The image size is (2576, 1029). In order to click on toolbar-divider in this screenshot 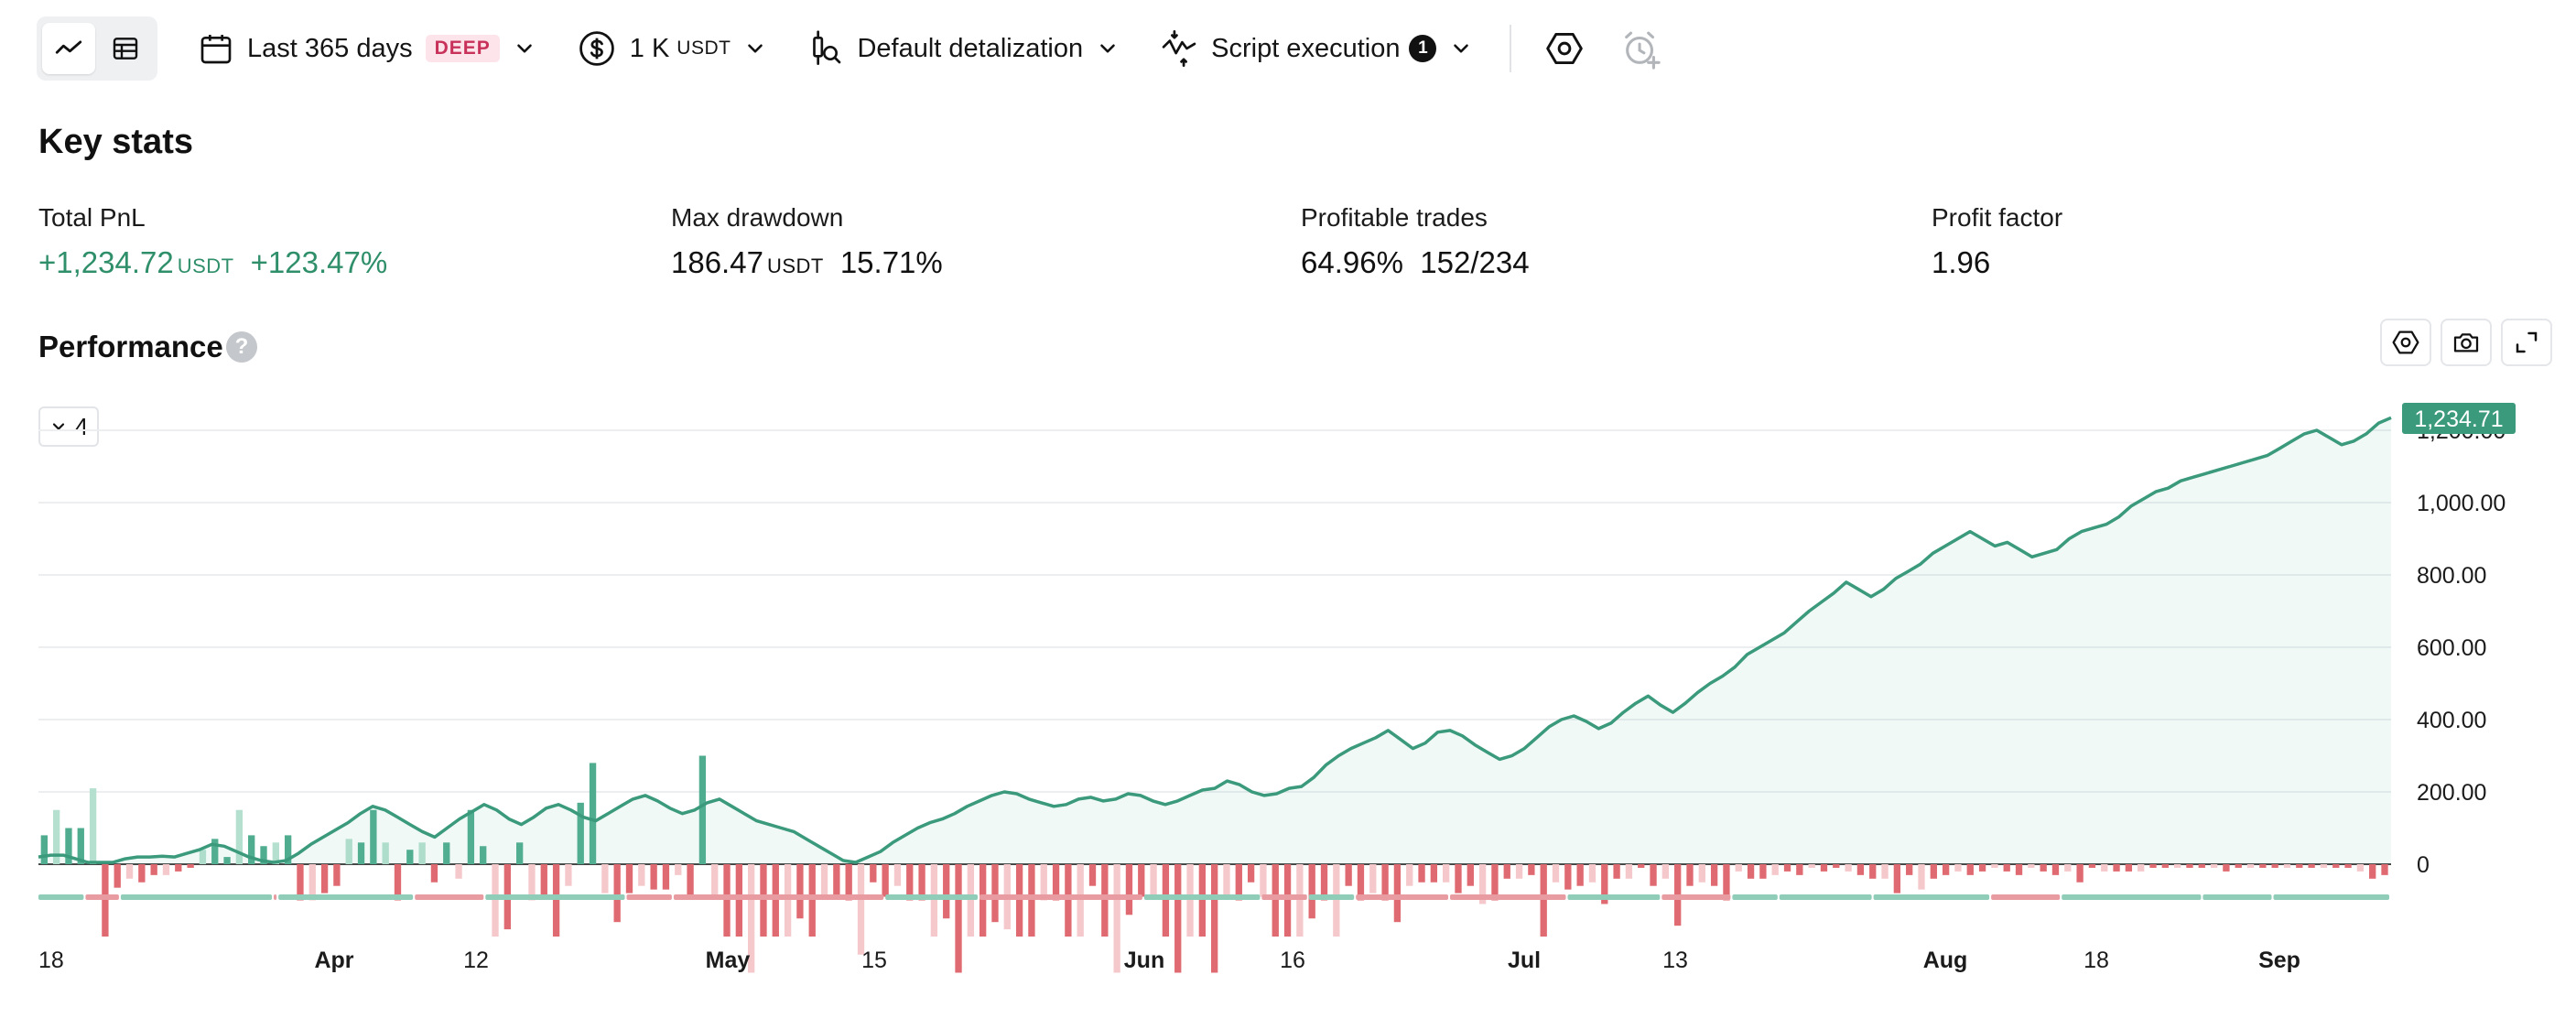, I will do `click(1511, 48)`.